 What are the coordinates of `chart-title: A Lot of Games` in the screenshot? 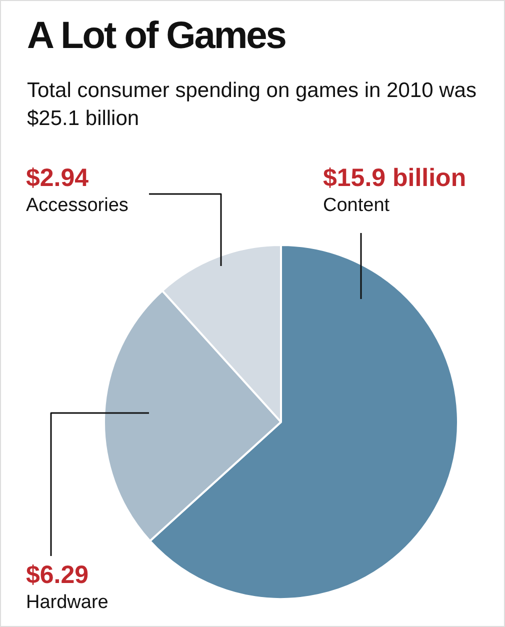 It's located at (156, 36).